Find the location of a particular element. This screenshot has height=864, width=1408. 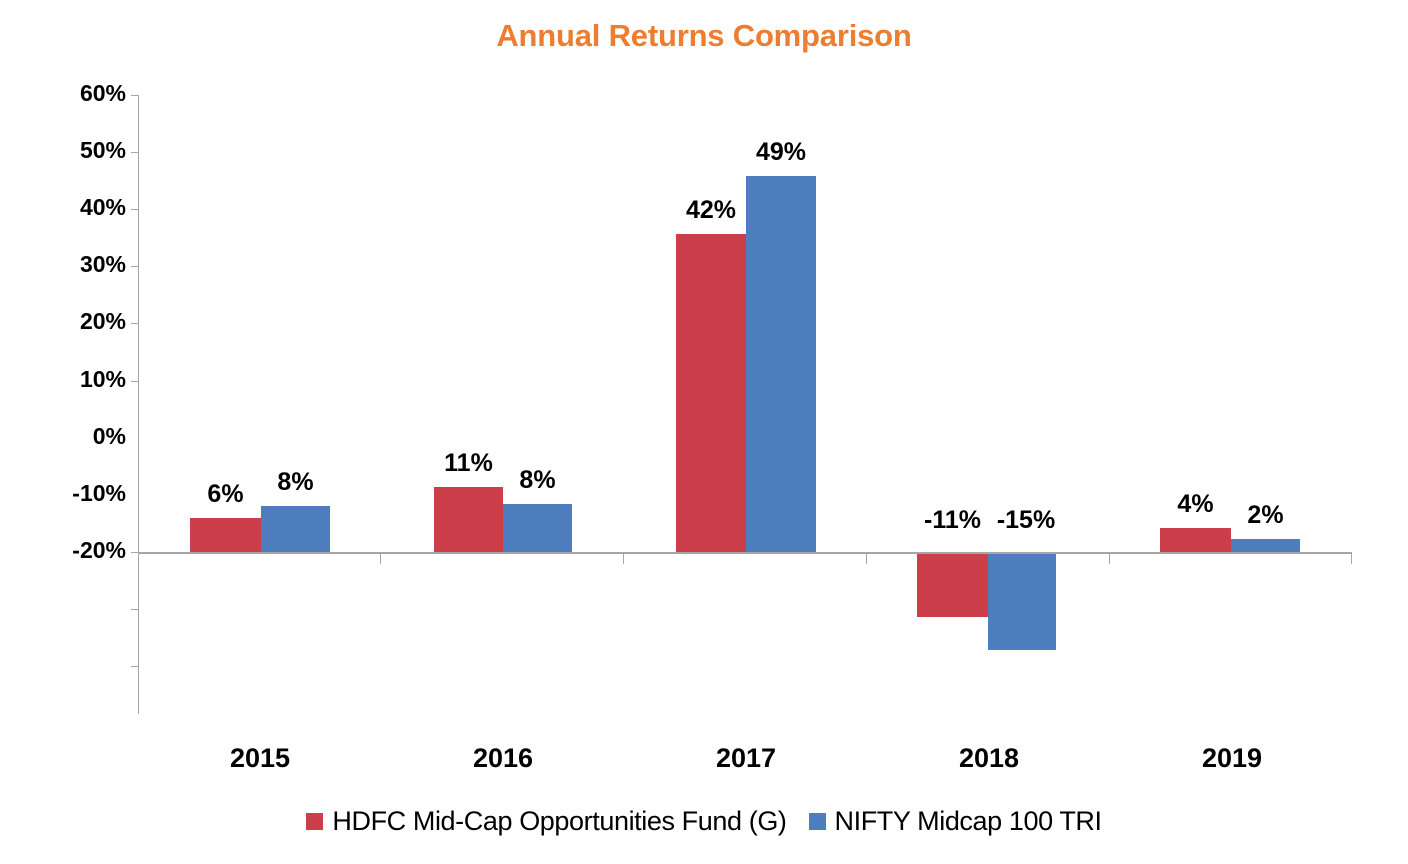

legend-label-hdfc: HDFC Mid-Cap Opportunities Fund (G) is located at coordinates (559, 821).